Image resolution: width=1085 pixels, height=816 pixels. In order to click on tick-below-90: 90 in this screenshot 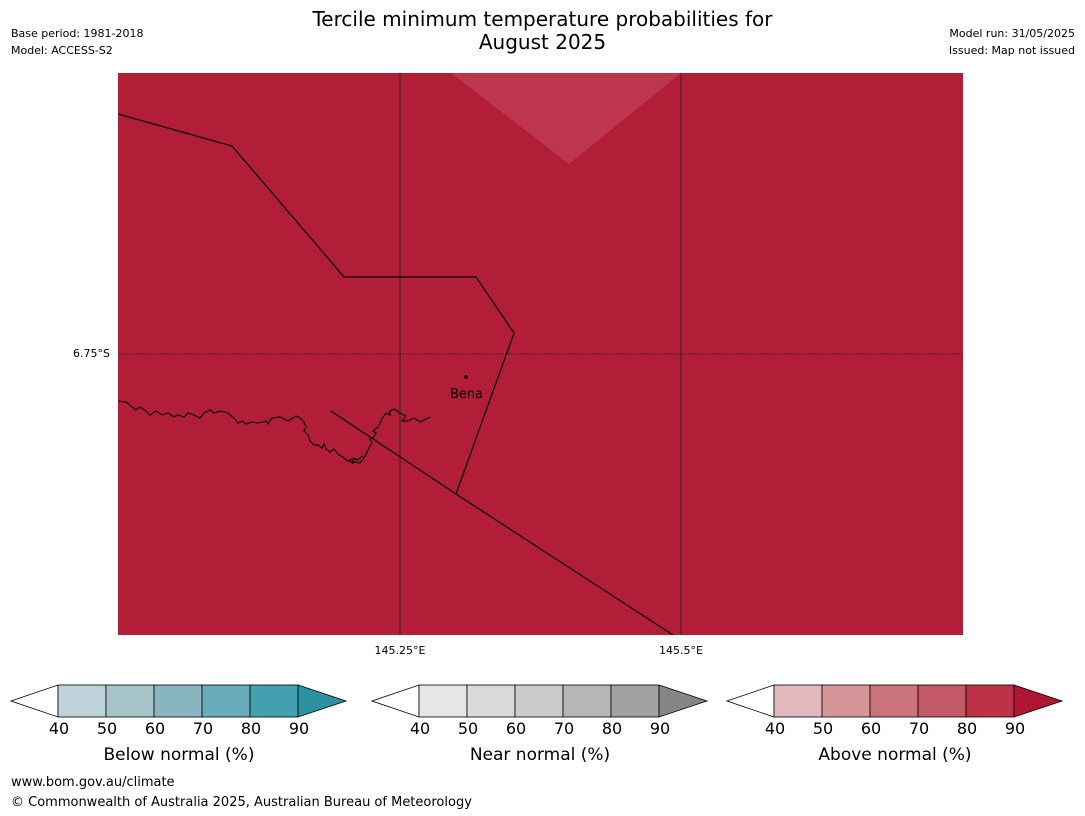, I will do `click(299, 728)`.